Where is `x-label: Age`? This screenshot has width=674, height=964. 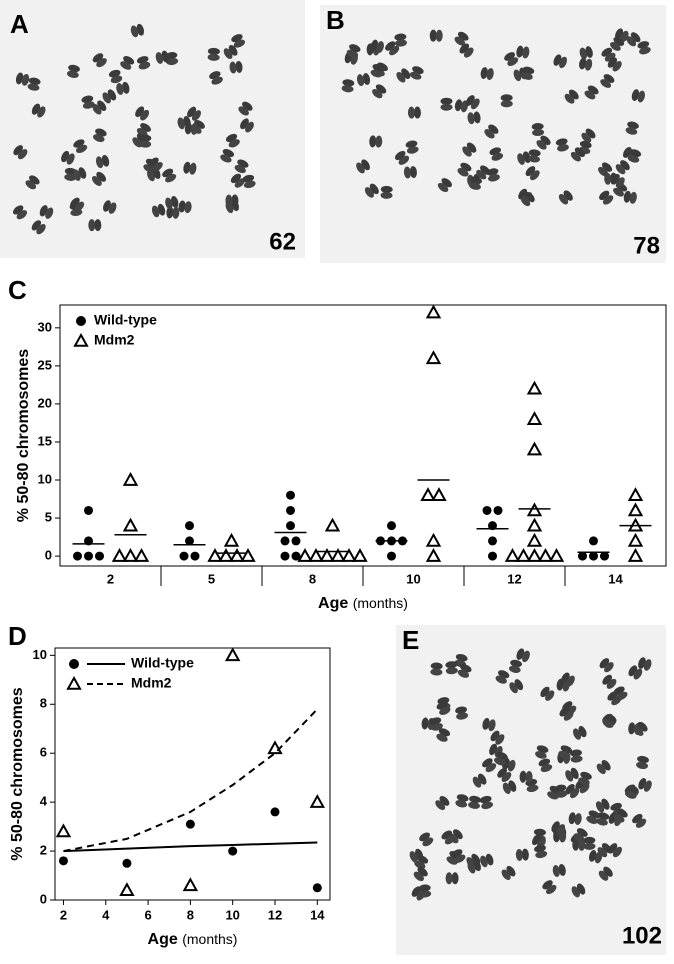 x-label: Age is located at coordinates (163, 939).